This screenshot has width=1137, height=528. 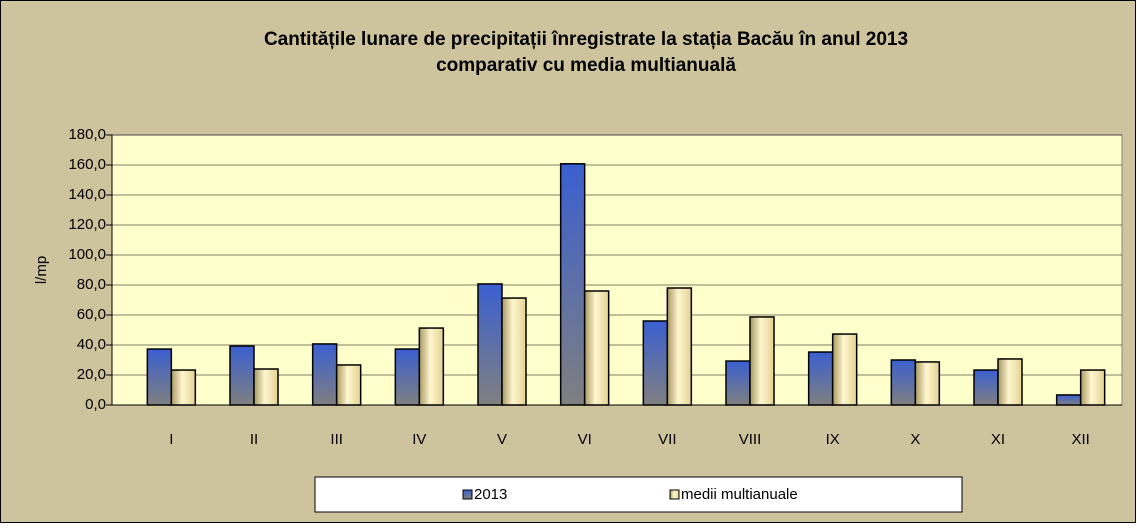 What do you see at coordinates (502, 439) in the screenshot?
I see `x-tick-label: V` at bounding box center [502, 439].